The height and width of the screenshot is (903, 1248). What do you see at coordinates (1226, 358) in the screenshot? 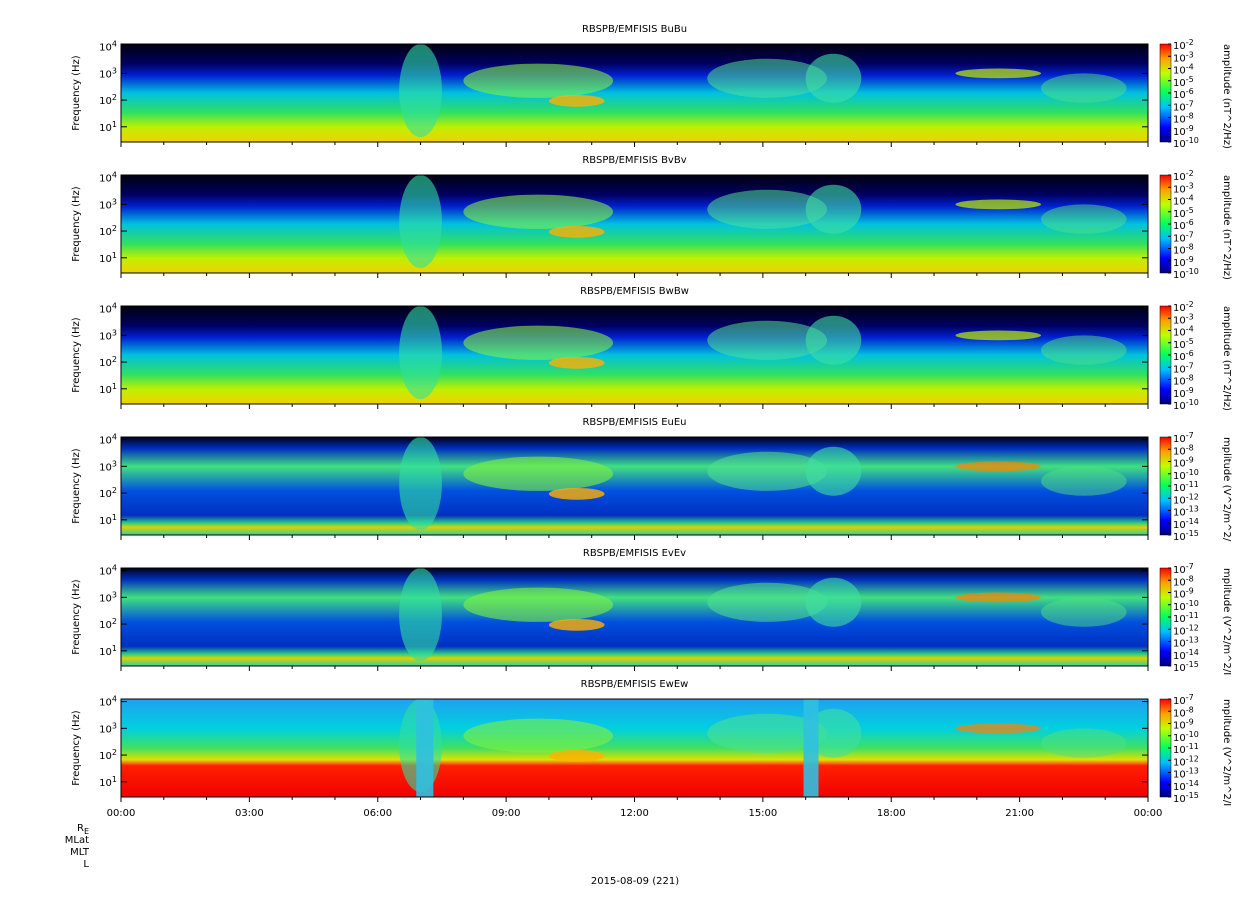
I see `colorbar-label: amplitude (nT^2/Hz)` at bounding box center [1226, 358].